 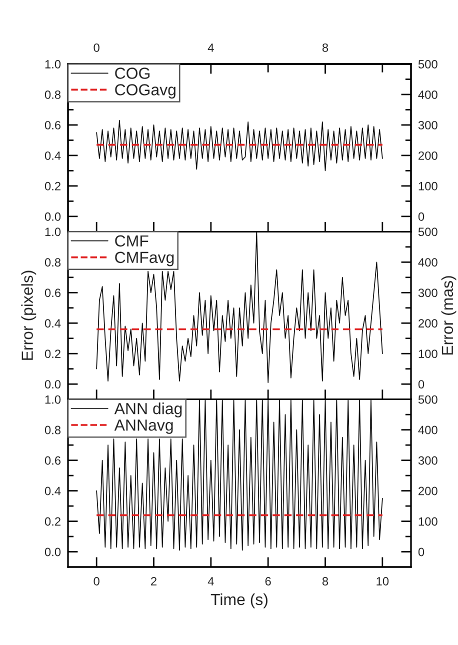 I want to click on x-tick-label: 4, so click(x=211, y=581).